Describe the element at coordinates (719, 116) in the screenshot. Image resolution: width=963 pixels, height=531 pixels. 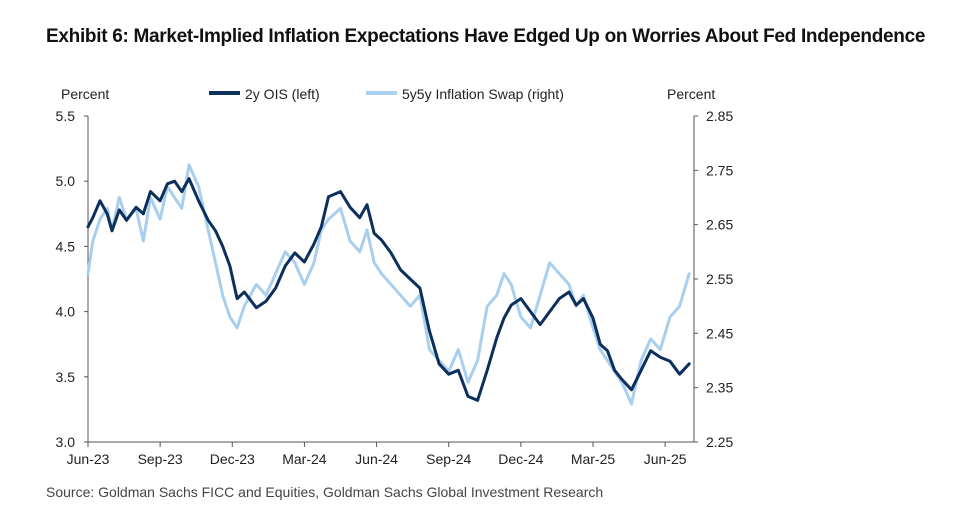
I see `right-tick-label: 2.85` at that location.